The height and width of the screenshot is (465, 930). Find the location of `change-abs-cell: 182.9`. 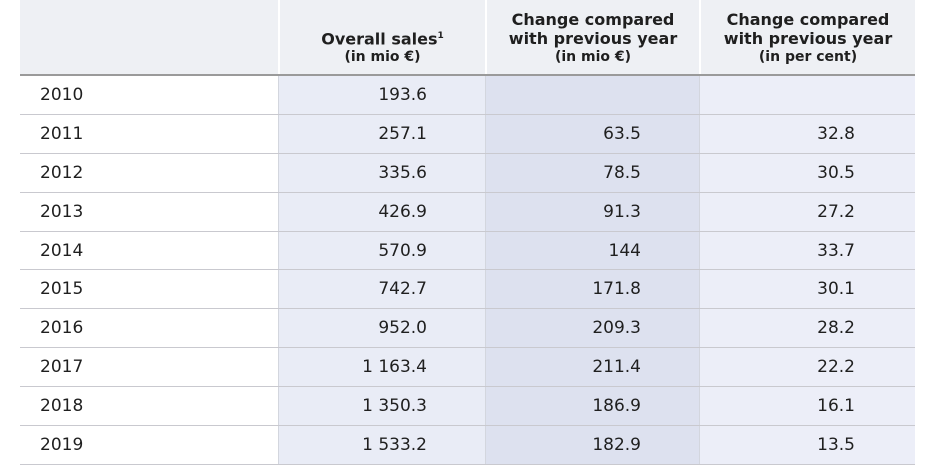

change-abs-cell: 182.9 is located at coordinates (592, 445).